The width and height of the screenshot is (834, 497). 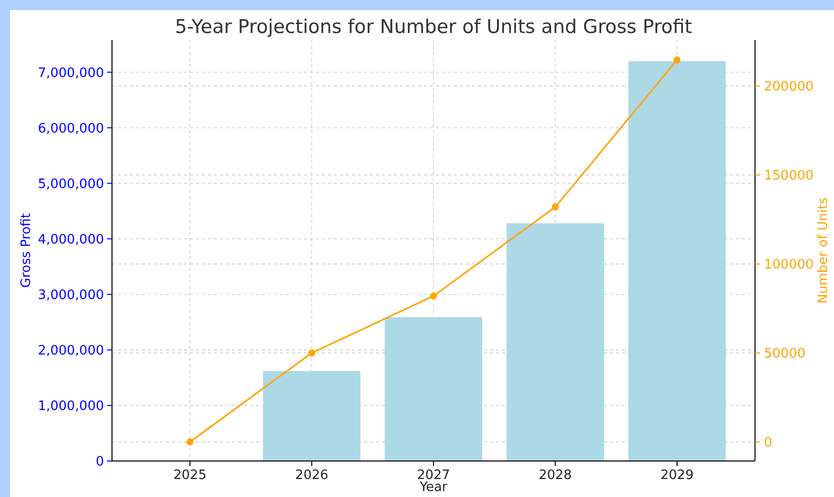 What do you see at coordinates (768, 443) in the screenshot?
I see `y2-tick-label: 0` at bounding box center [768, 443].